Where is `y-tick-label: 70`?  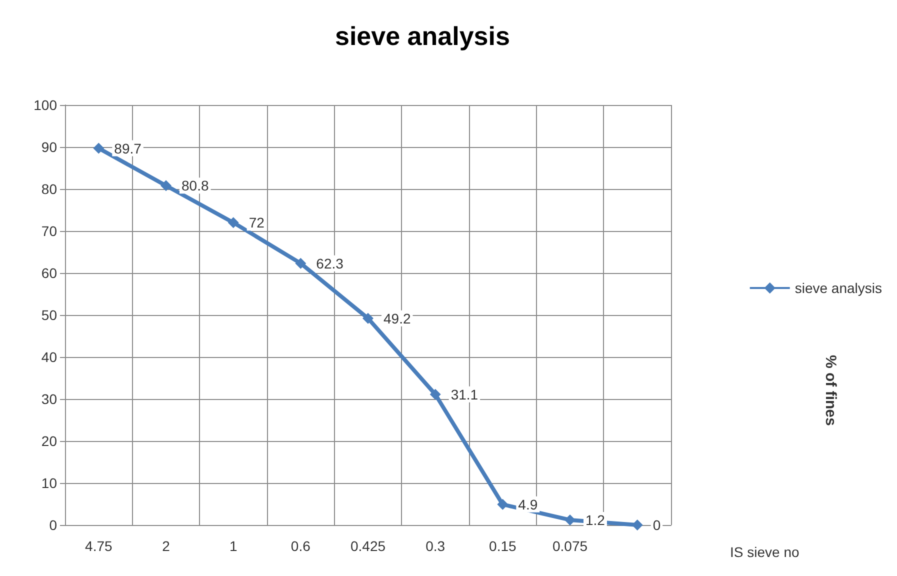 y-tick-label: 70 is located at coordinates (49, 231).